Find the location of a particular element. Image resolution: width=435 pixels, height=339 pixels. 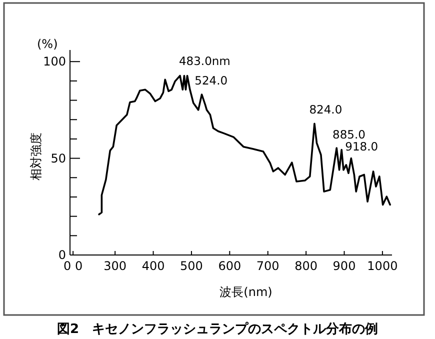

y-tick-label: 50 is located at coordinates (58, 158).